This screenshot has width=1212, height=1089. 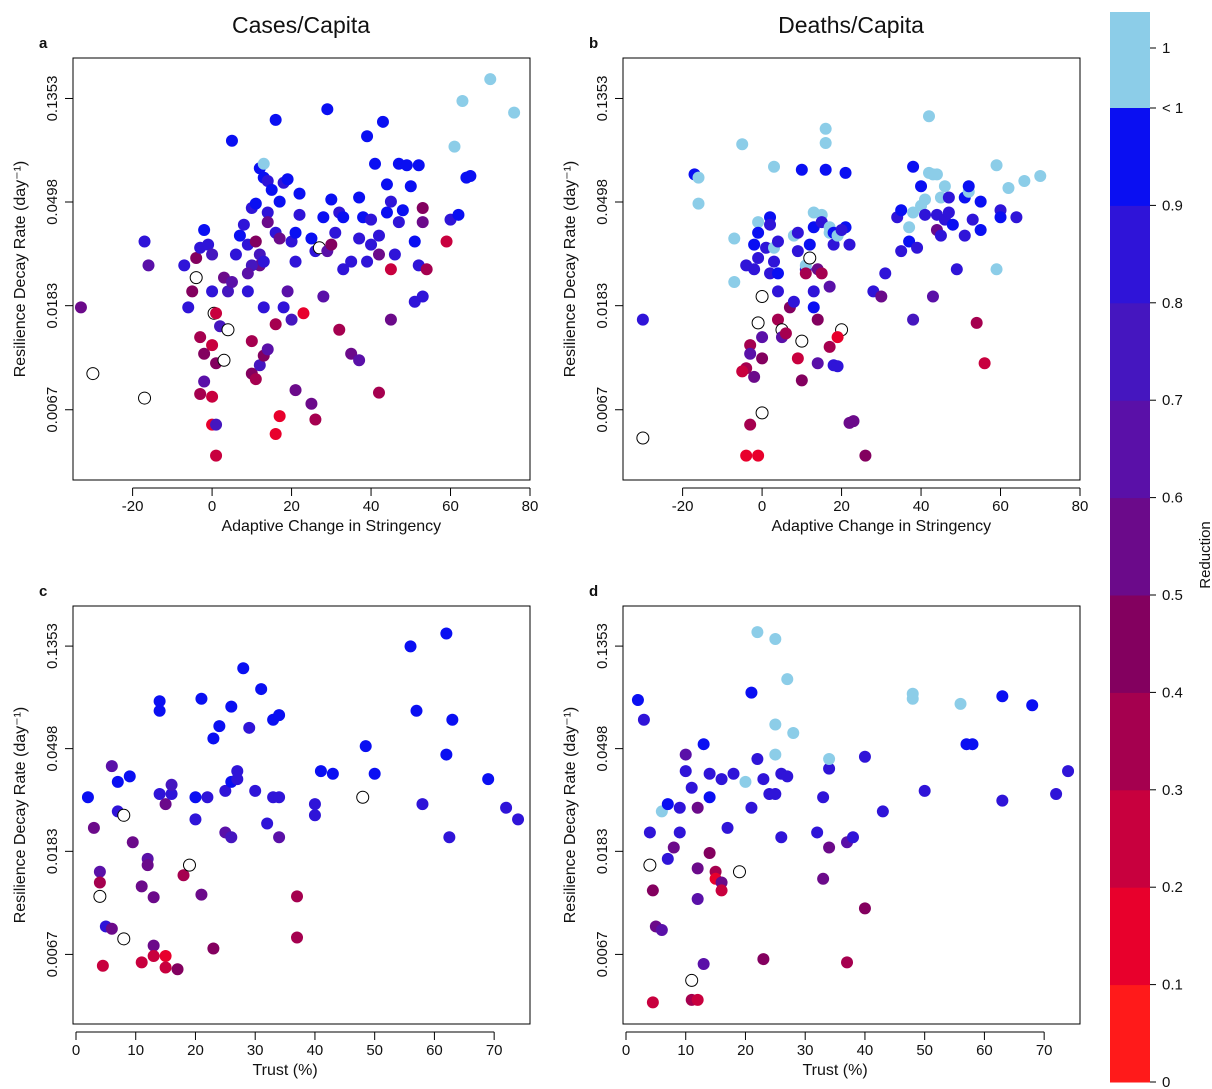 I want to click on x-tick-label: 80, so click(x=530, y=506).